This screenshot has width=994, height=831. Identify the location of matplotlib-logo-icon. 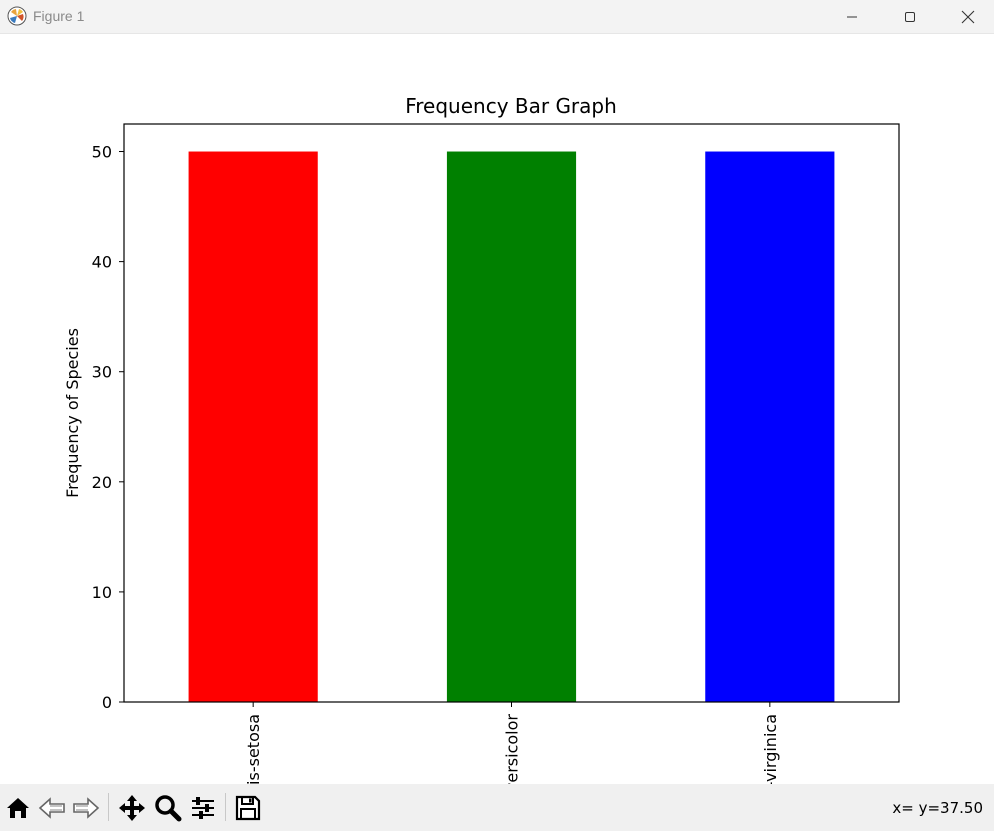
(17, 16).